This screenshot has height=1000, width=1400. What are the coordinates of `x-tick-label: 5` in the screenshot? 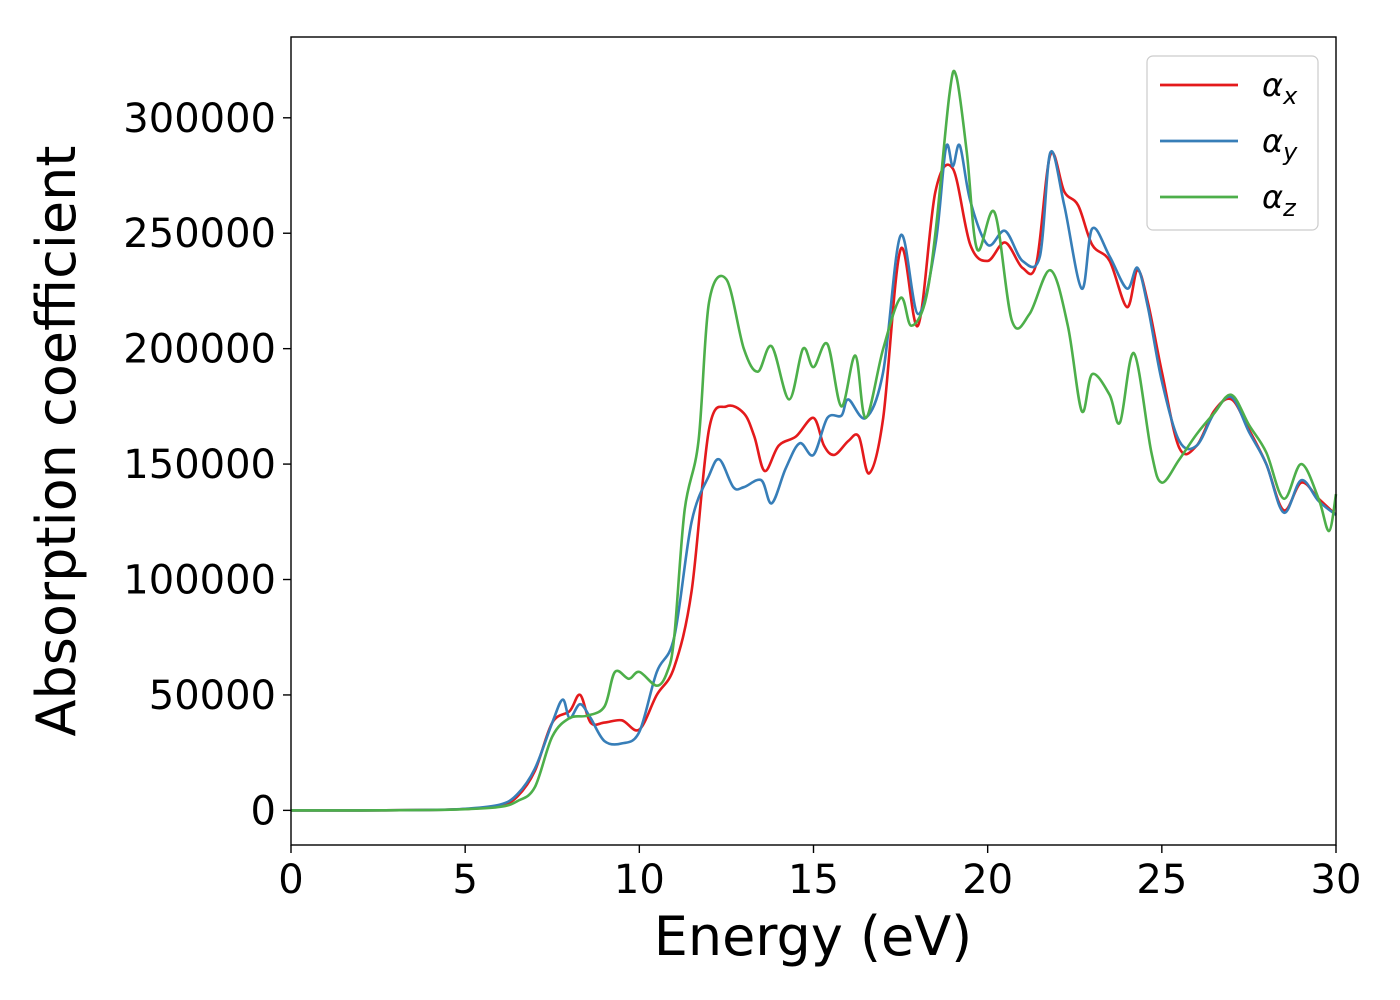 It's located at (464, 880).